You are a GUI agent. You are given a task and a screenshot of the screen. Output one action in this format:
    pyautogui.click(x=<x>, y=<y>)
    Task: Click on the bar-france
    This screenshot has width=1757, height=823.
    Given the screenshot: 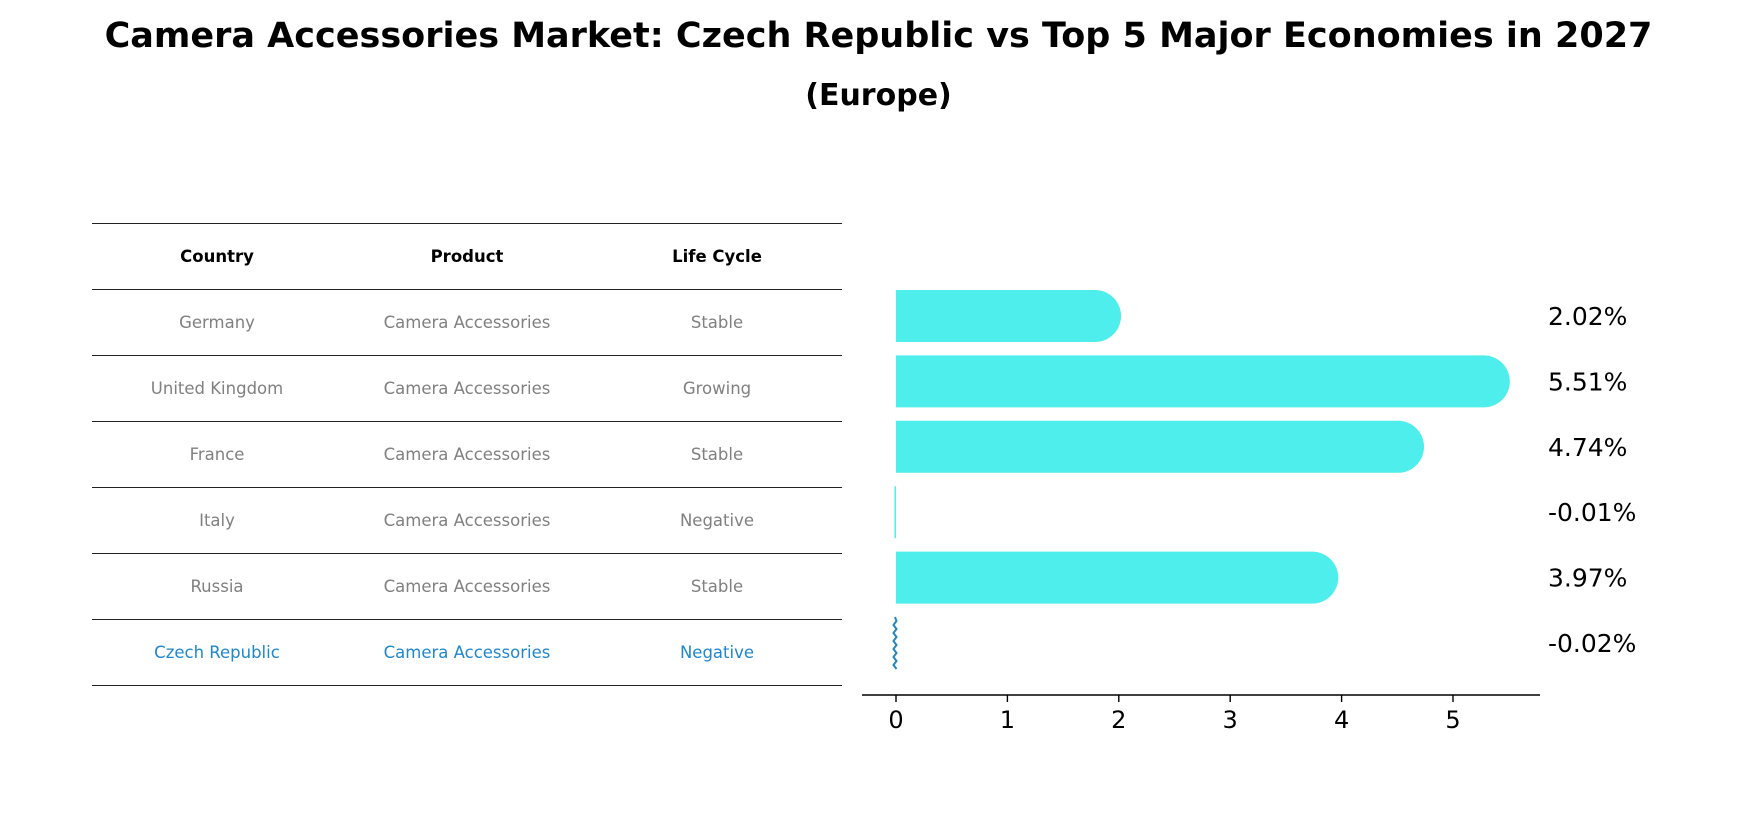 What is the action you would take?
    pyautogui.click(x=1160, y=446)
    